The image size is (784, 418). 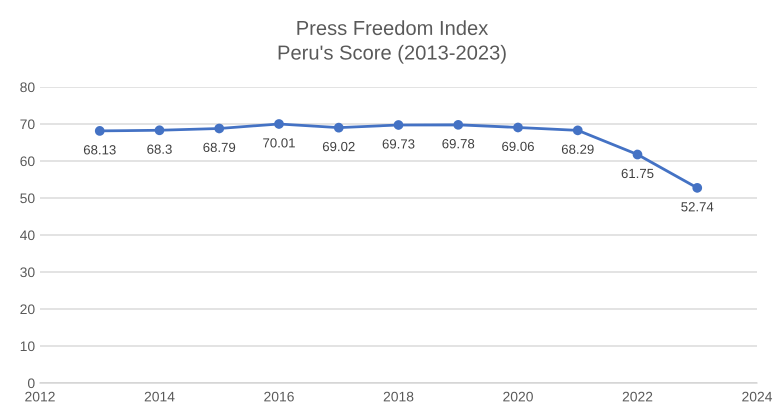 What do you see at coordinates (338, 147) in the screenshot?
I see `data-label: 69.02` at bounding box center [338, 147].